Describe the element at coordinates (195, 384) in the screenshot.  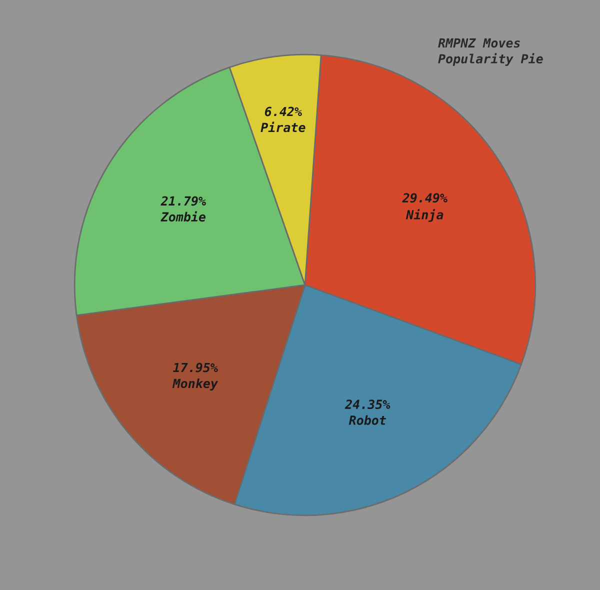
I see `slice-label: Monkey` at that location.